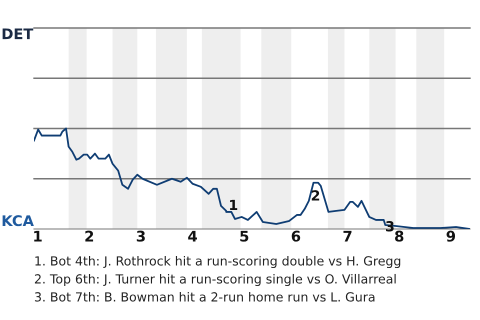 This screenshot has width=480, height=320. Describe the element at coordinates (399, 236) in the screenshot. I see `x-tick-label: 8` at that location.